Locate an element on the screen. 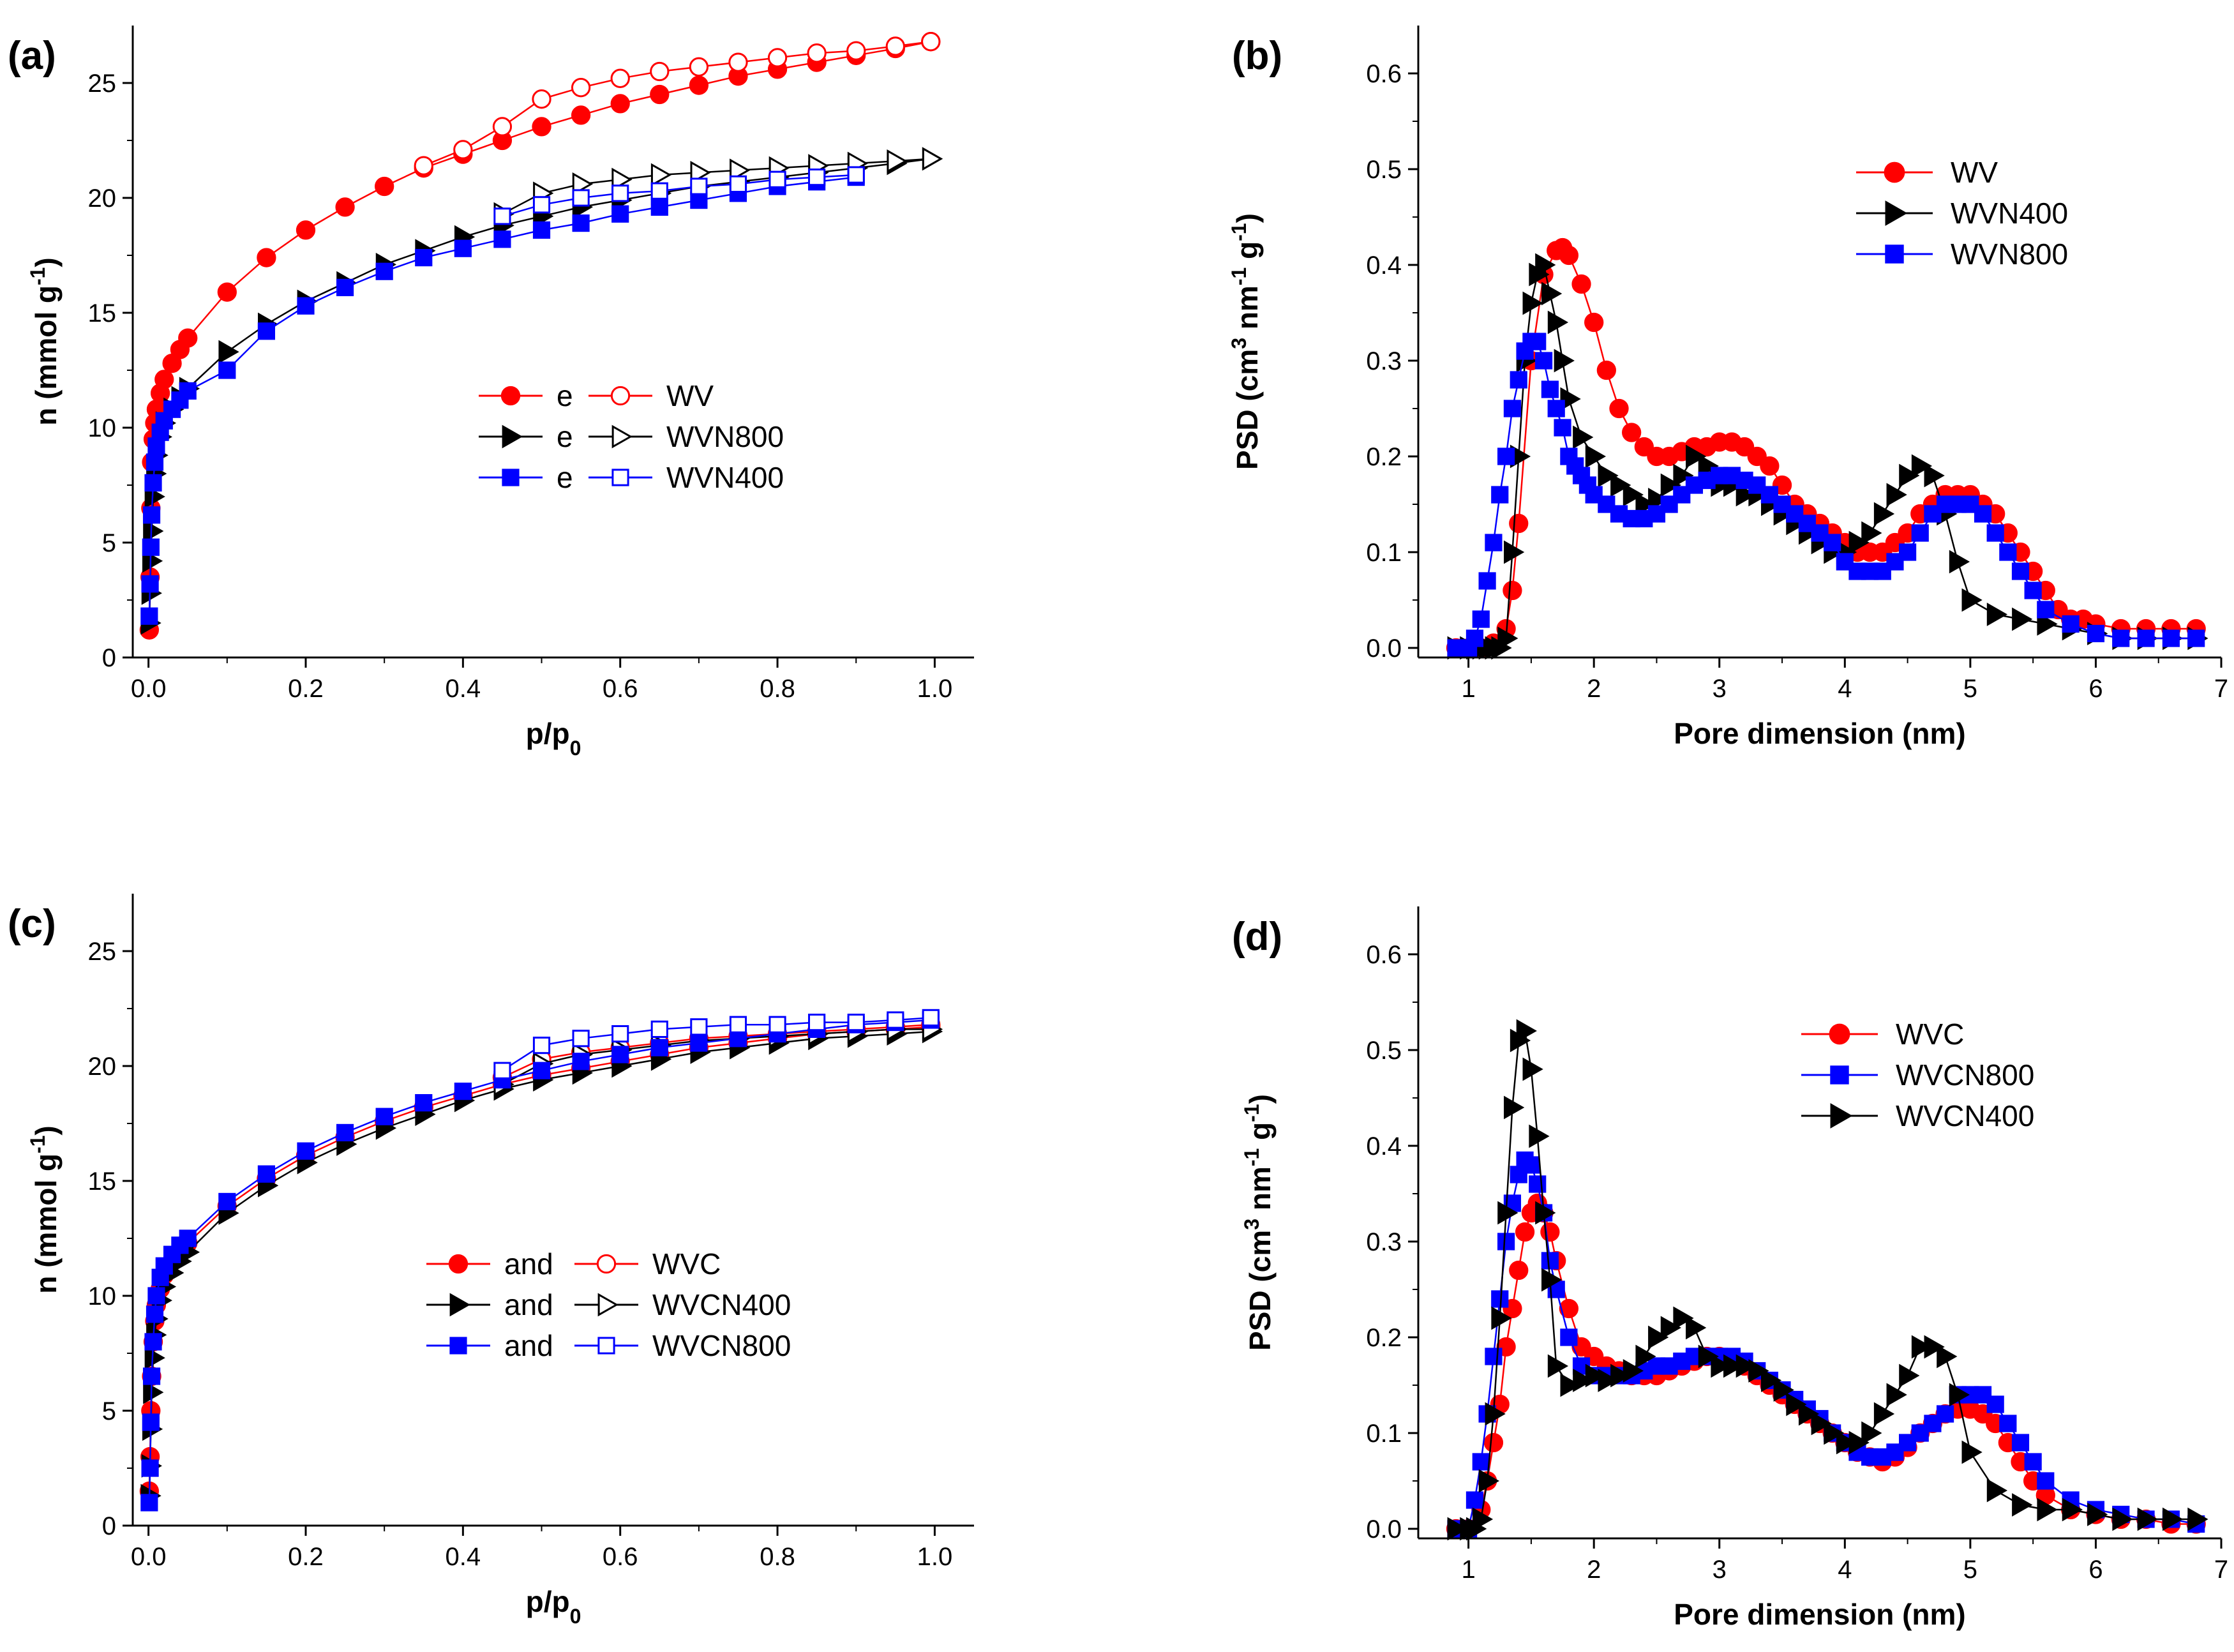 The height and width of the screenshot is (1652, 2234). panel-c-y-axis-label: n (mmol g-1) is located at coordinates (44, 1209).